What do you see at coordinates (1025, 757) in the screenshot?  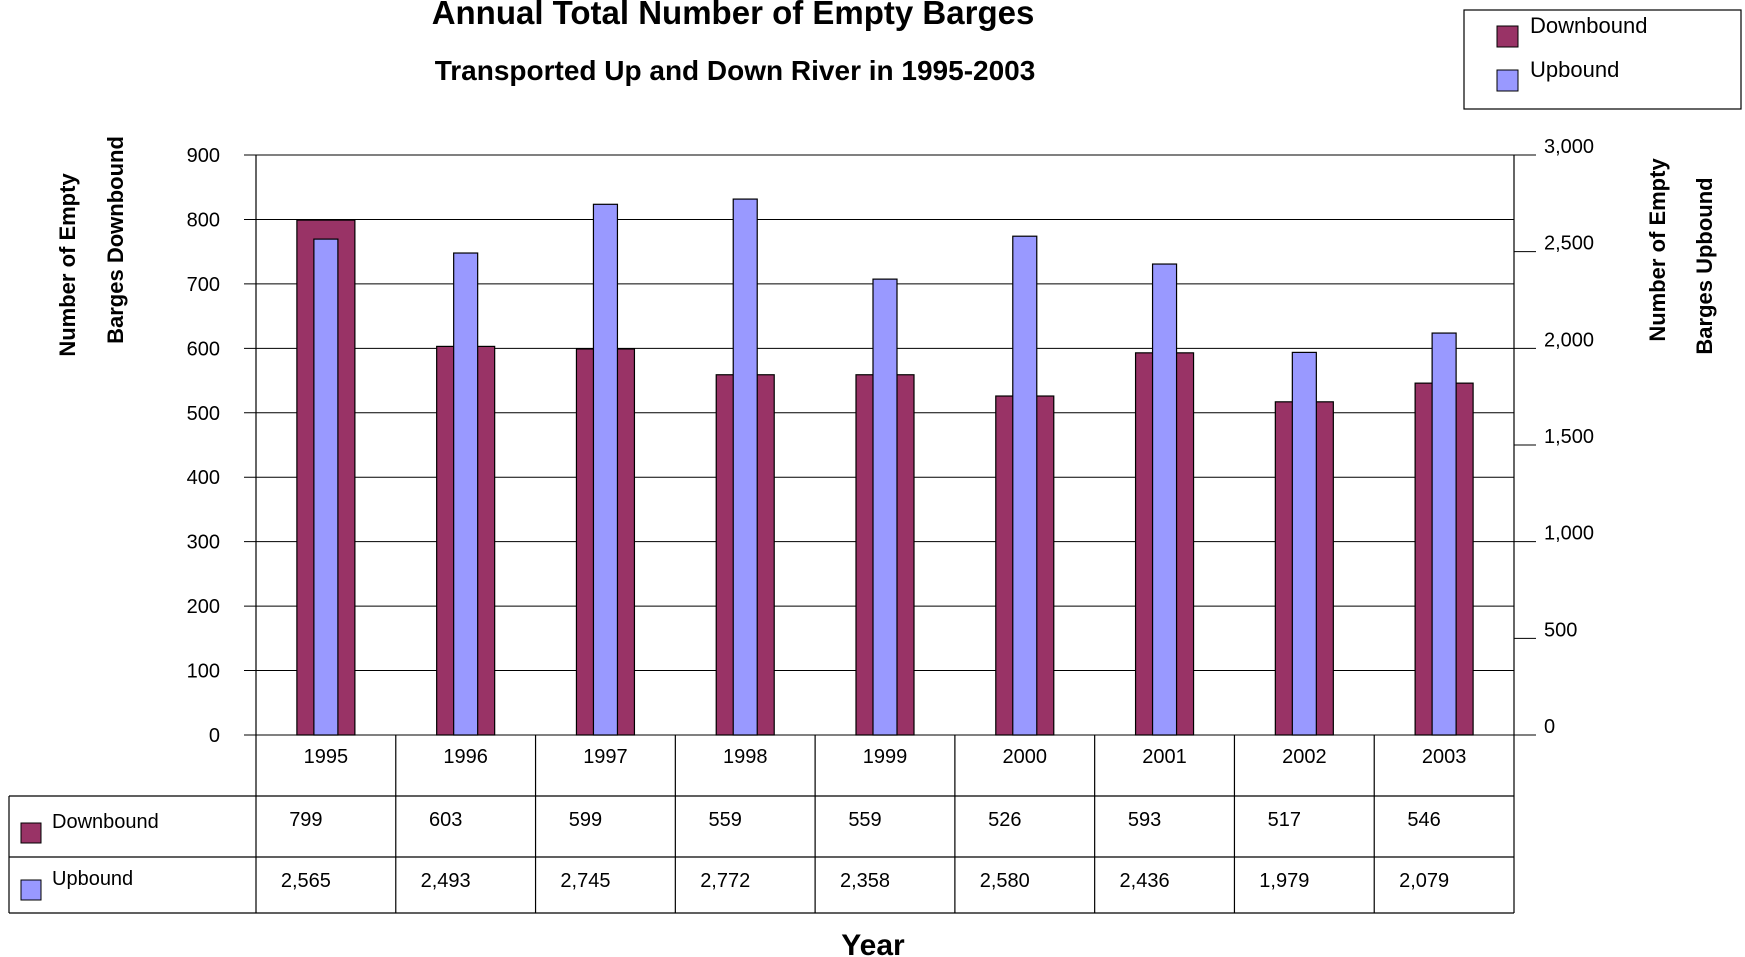 I see `x-tick-label: 2000` at bounding box center [1025, 757].